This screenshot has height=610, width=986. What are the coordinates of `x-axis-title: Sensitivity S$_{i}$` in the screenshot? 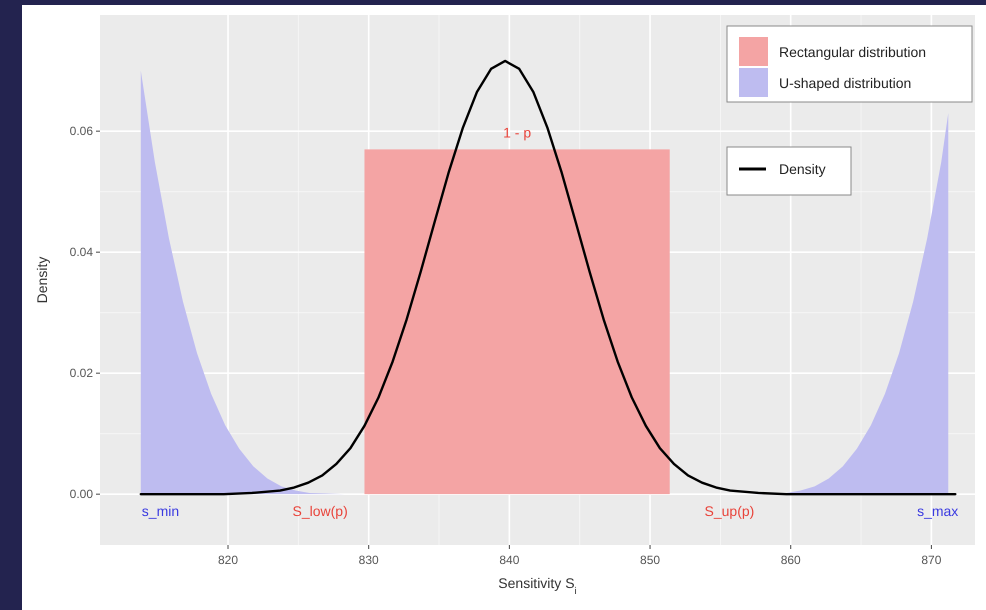 It's located at (537, 585).